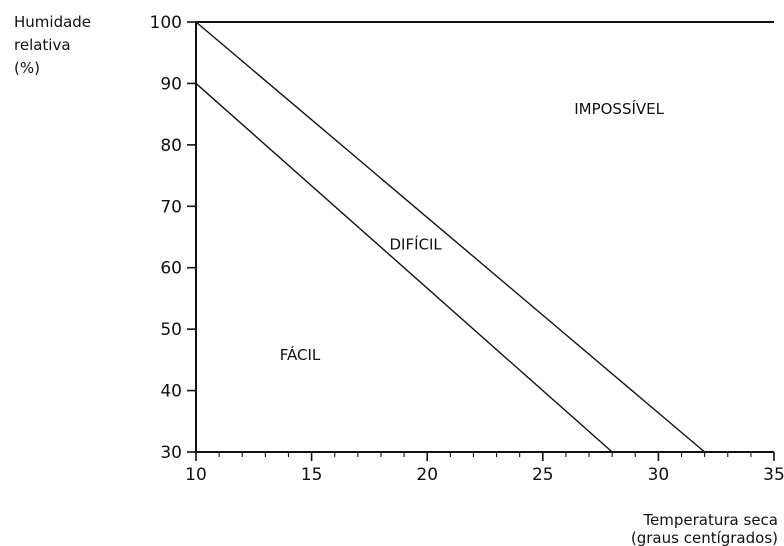 The height and width of the screenshot is (546, 784). Describe the element at coordinates (659, 475) in the screenshot. I see `x-tick-label: 30` at that location.